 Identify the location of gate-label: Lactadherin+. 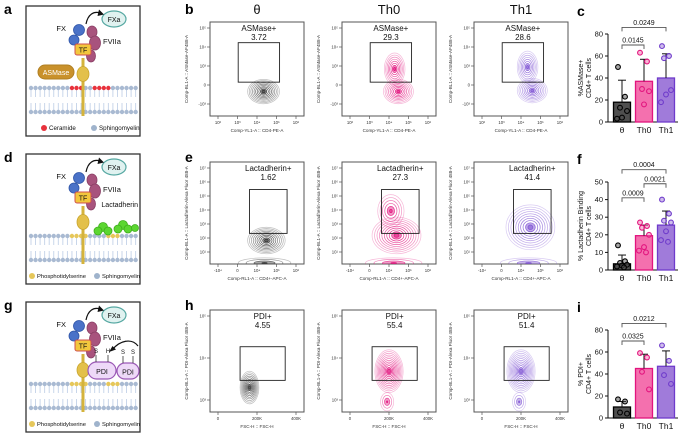
(268, 168).